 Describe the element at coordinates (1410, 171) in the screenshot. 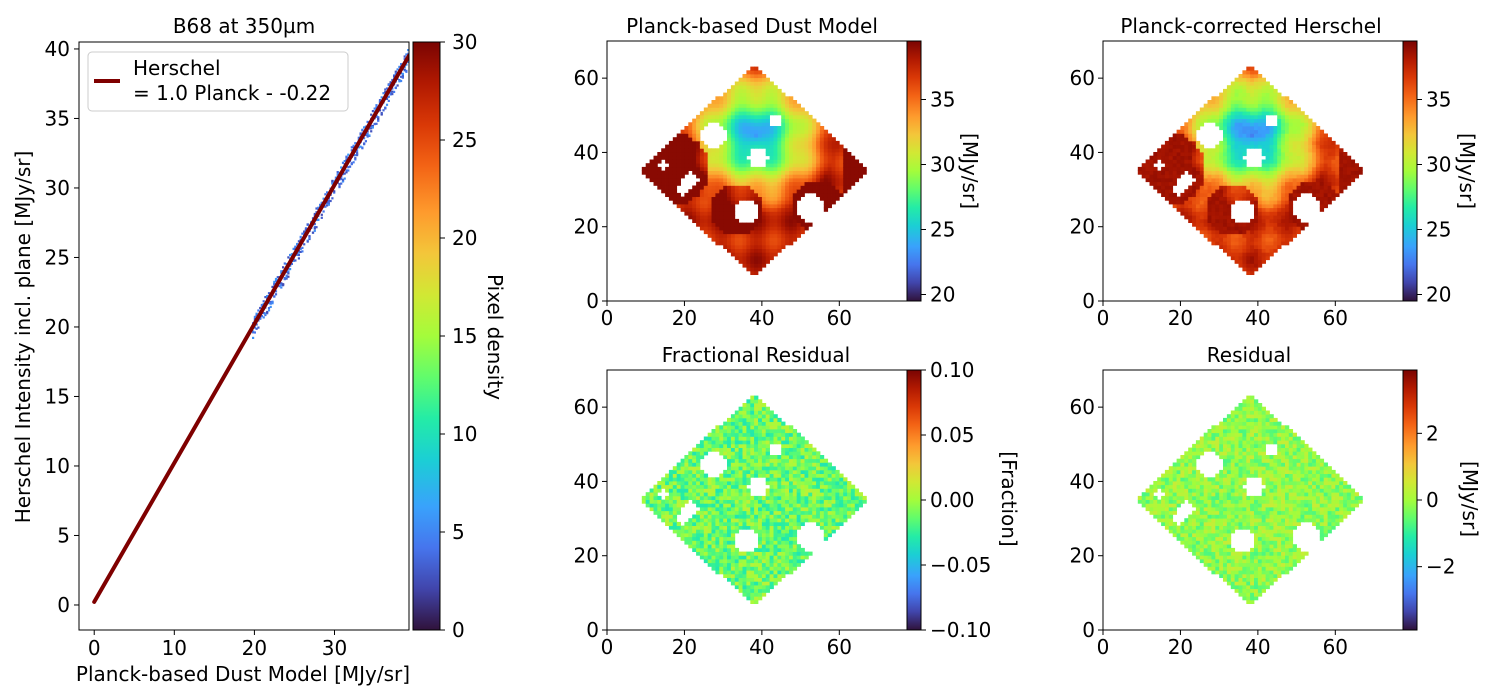

I see `map-colorbar-gradient` at that location.